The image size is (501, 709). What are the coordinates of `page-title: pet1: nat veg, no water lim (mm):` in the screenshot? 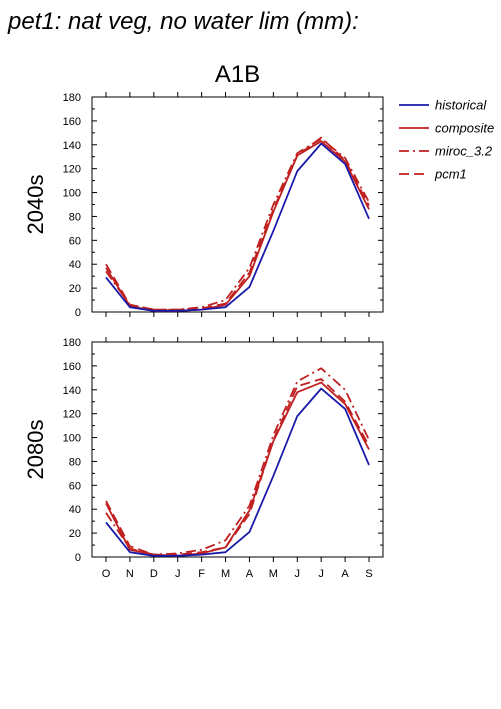 It's located at (183, 21).